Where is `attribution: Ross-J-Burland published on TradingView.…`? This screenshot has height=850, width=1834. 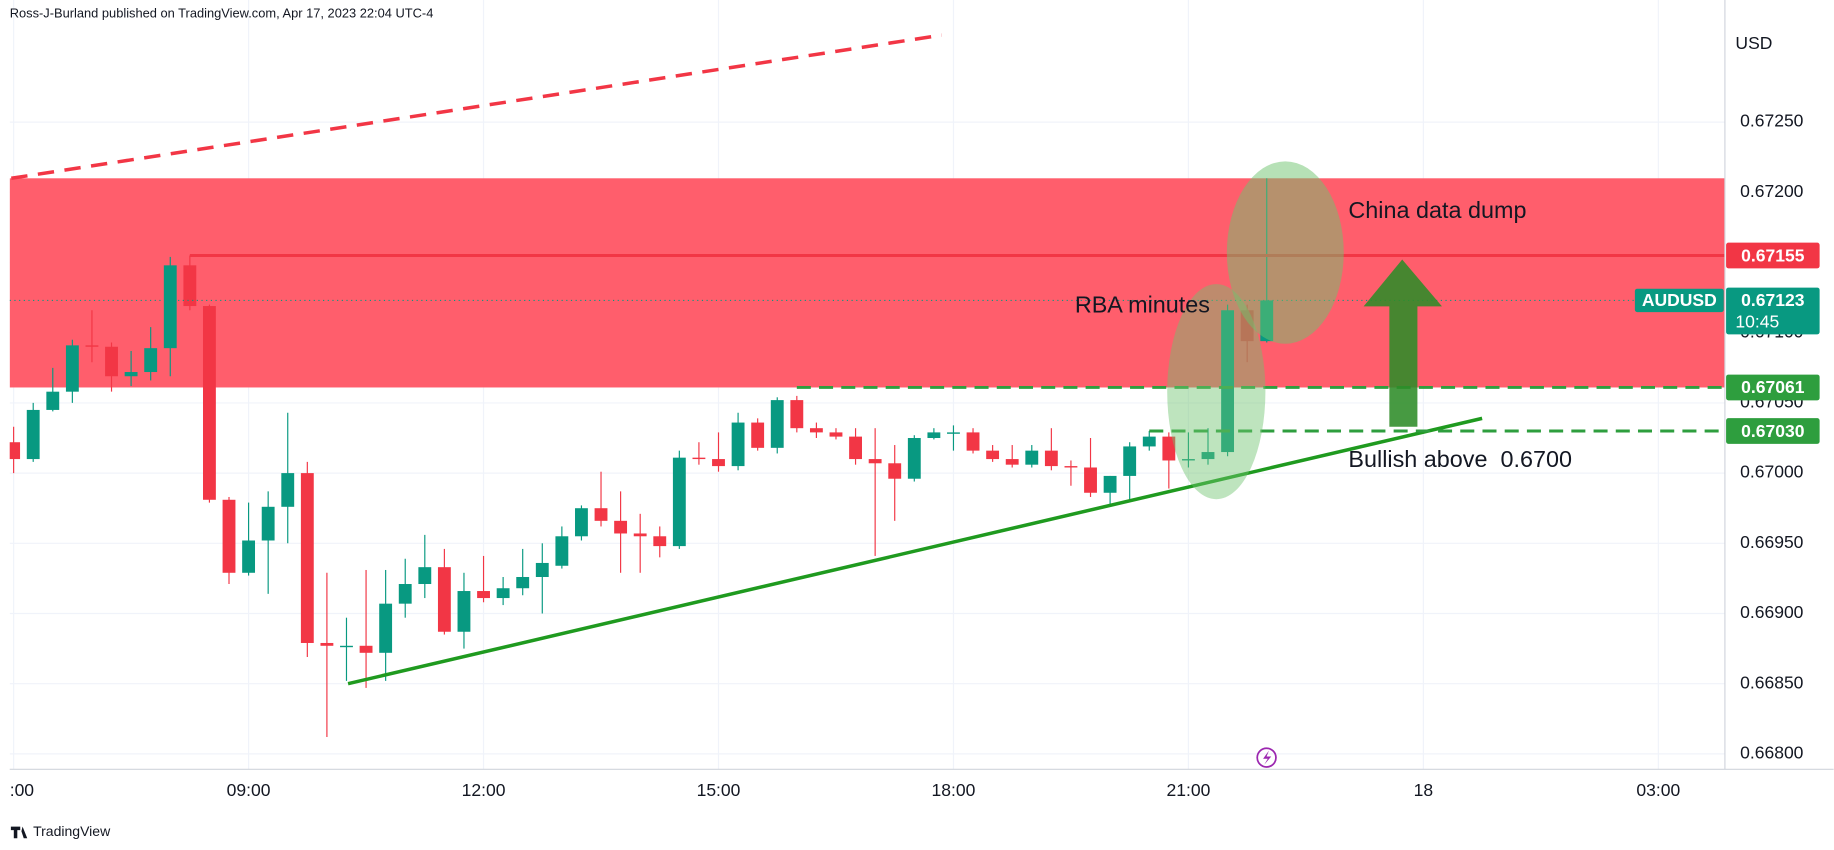
attribution: Ross-J-Burland published on TradingView.… is located at coordinates (222, 12).